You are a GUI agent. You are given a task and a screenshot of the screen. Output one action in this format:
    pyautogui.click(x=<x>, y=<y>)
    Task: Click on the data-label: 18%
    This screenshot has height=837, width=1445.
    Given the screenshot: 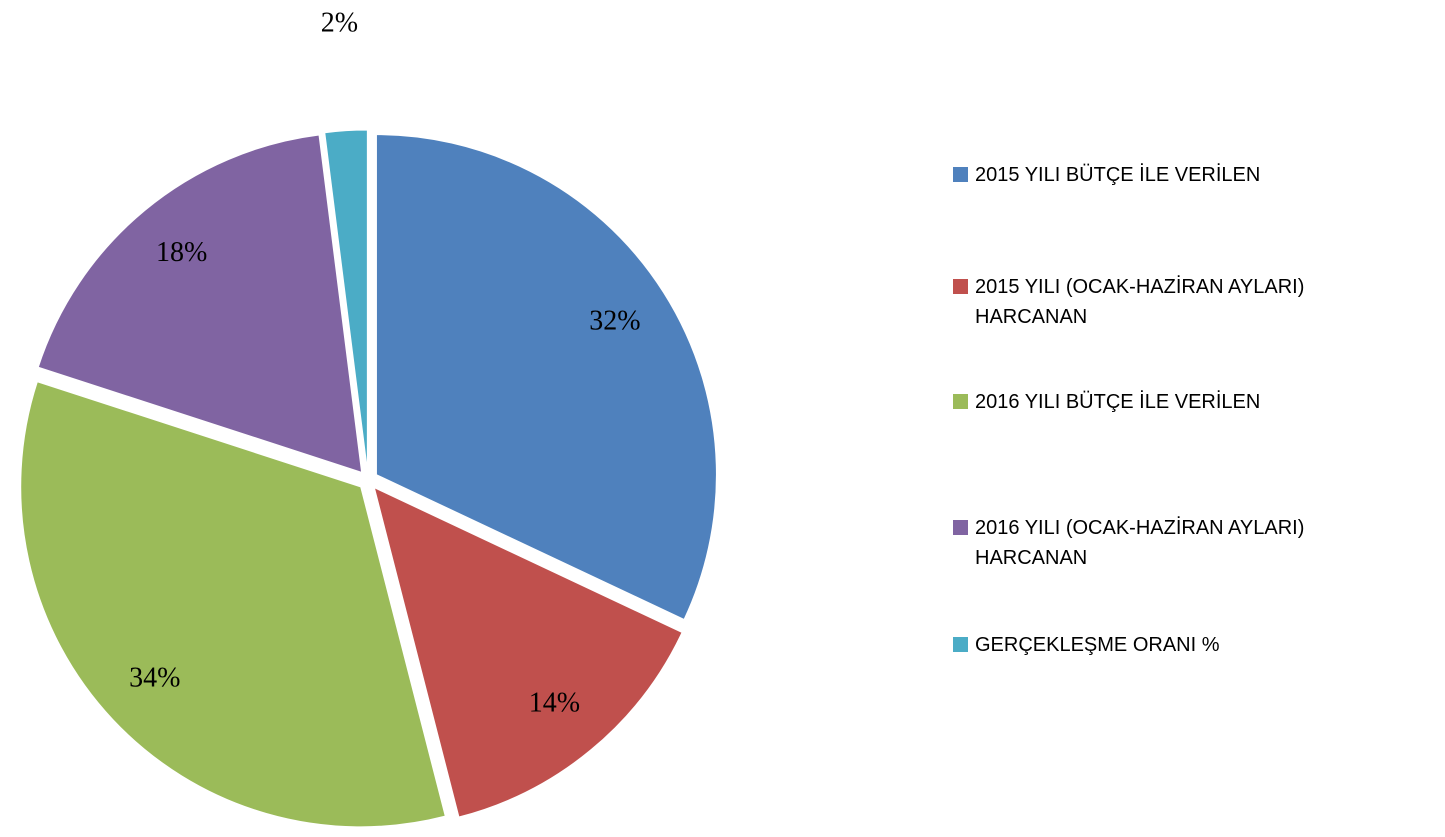 What is the action you would take?
    pyautogui.click(x=181, y=252)
    